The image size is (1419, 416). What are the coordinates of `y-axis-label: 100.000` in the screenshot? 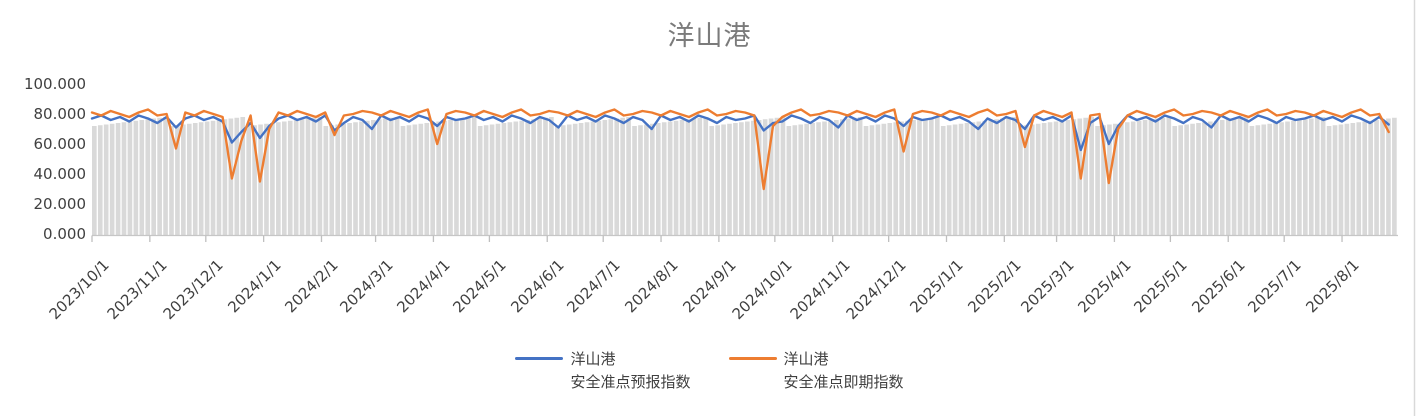 It's located at (54, 84).